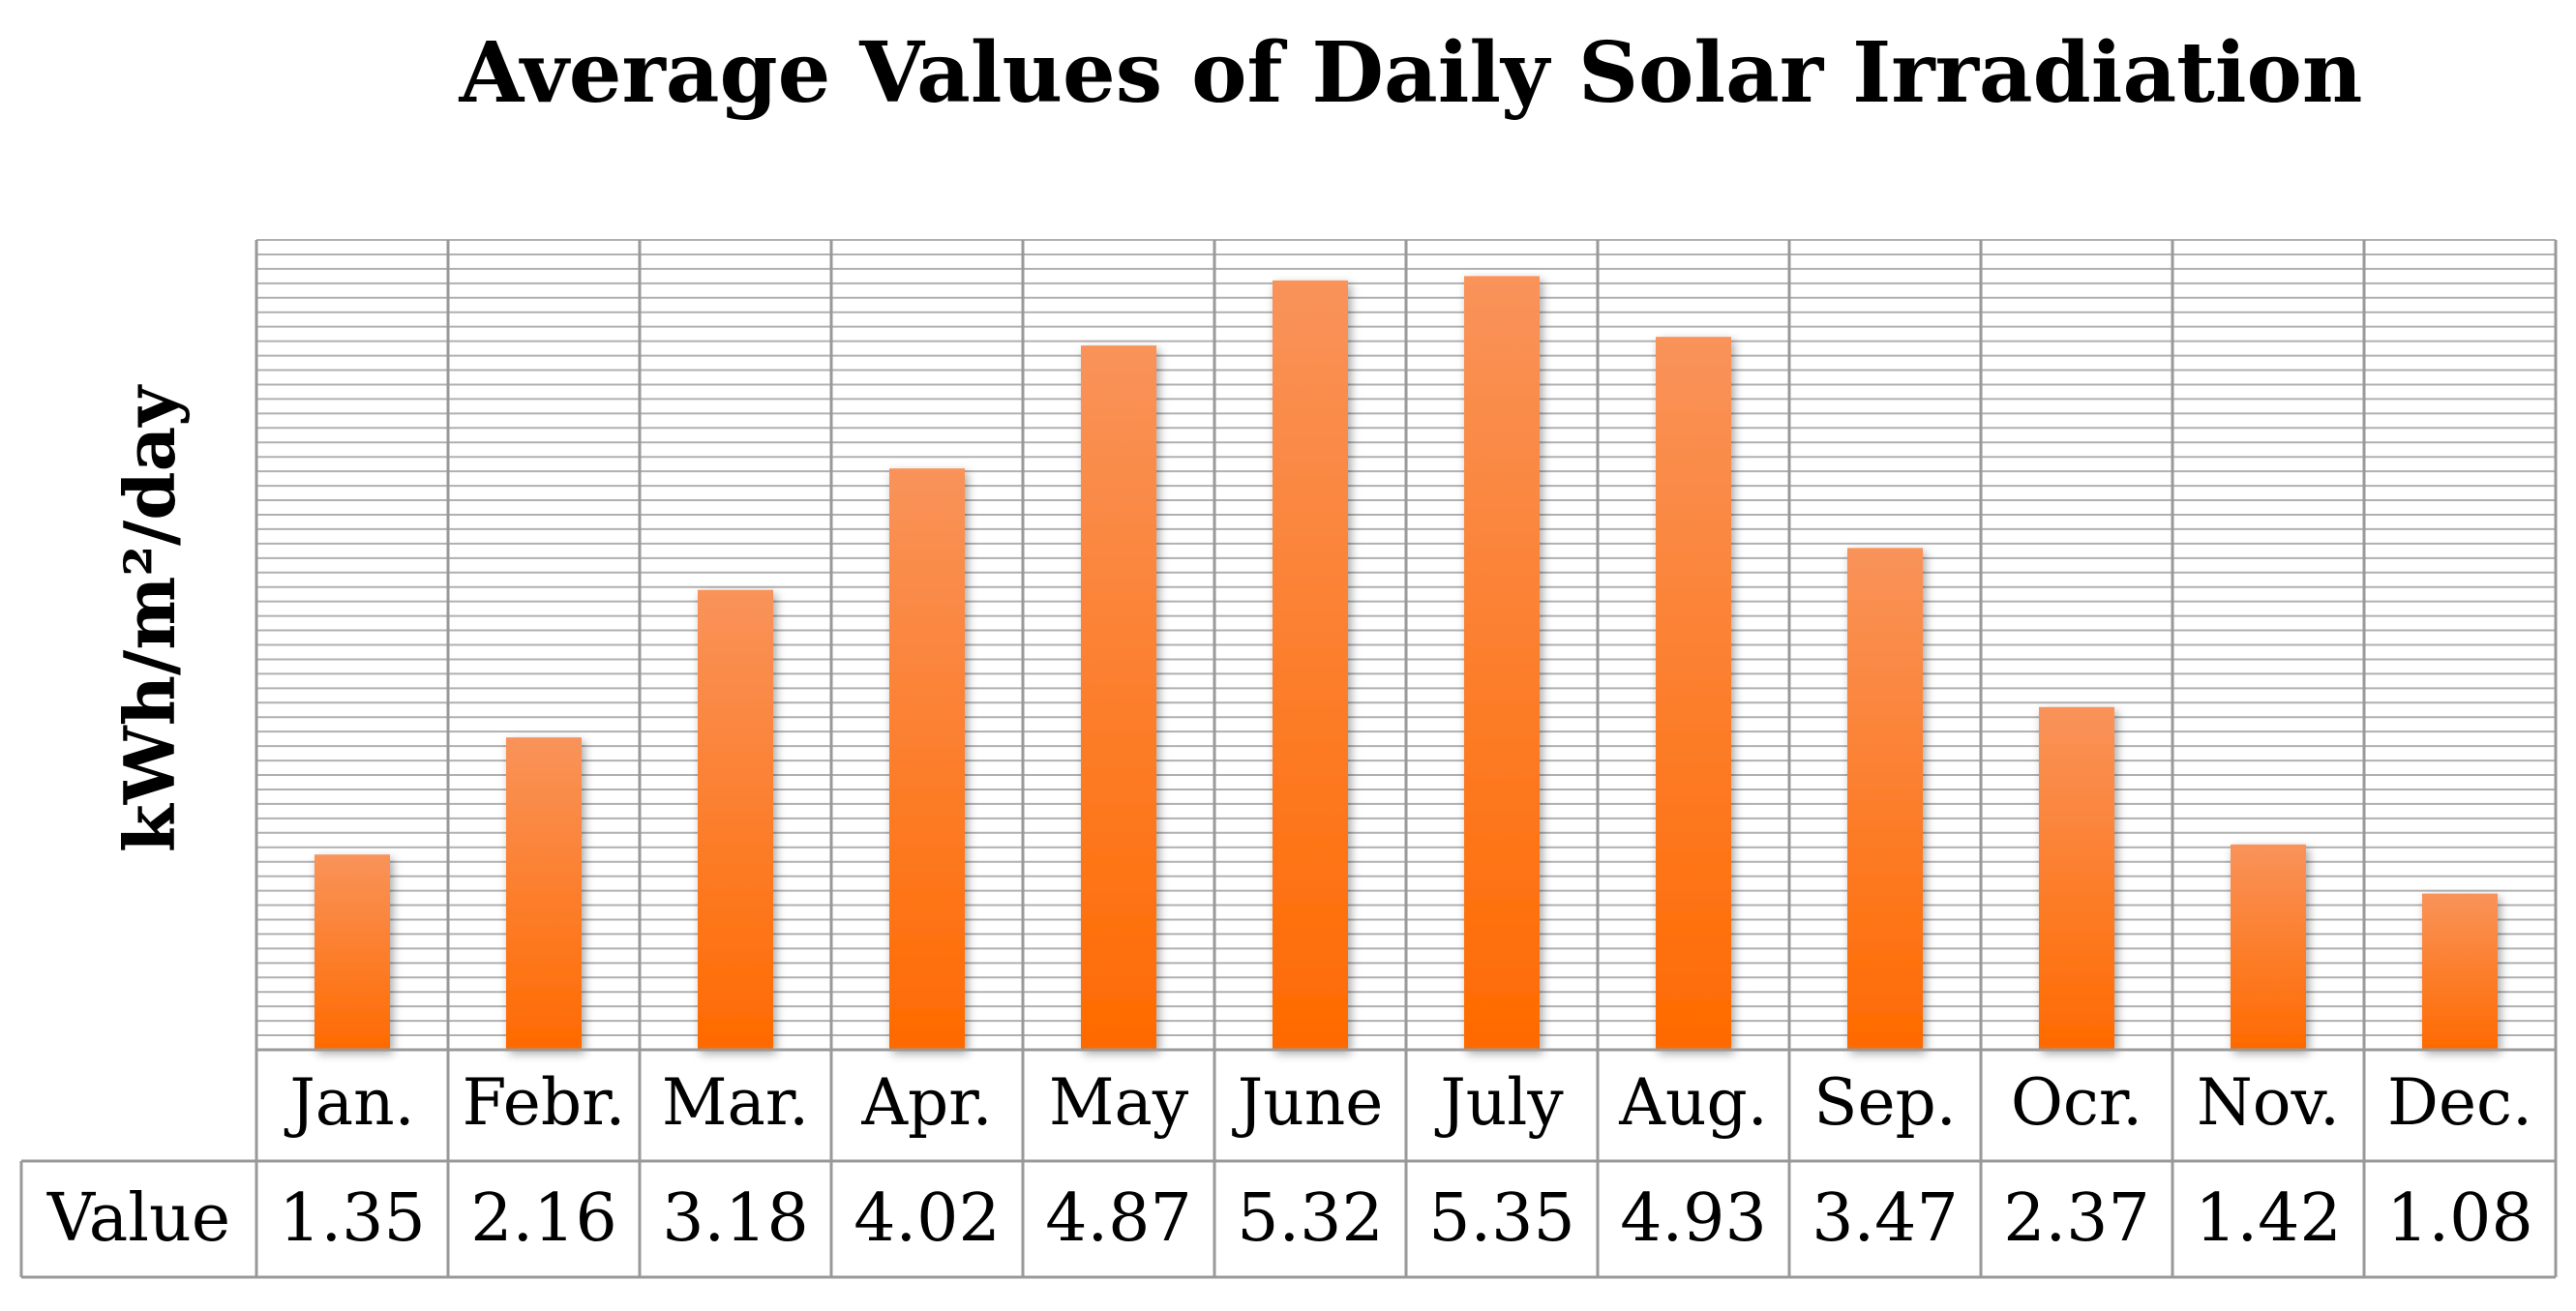 The width and height of the screenshot is (2576, 1311). I want to click on y-axis-label: kWh/m²/day, so click(149, 618).